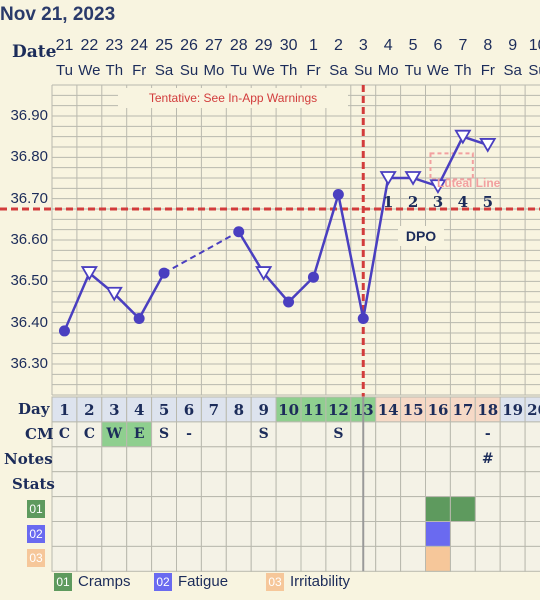 The width and height of the screenshot is (540, 600). I want to click on date-label: 10, so click(534, 45).